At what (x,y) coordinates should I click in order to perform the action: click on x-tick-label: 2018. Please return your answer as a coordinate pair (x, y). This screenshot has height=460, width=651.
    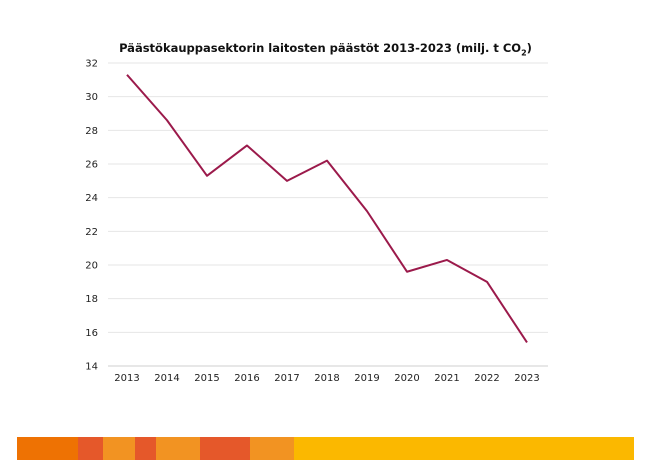
    Looking at the image, I should click on (326, 378).